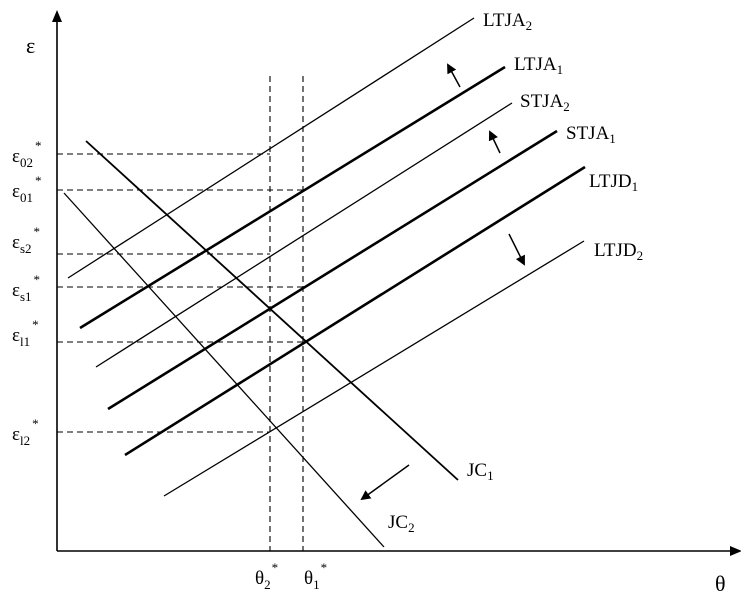 The image size is (741, 600). Describe the element at coordinates (26, 189) in the screenshot. I see `eps-01-label: ε01*` at that location.